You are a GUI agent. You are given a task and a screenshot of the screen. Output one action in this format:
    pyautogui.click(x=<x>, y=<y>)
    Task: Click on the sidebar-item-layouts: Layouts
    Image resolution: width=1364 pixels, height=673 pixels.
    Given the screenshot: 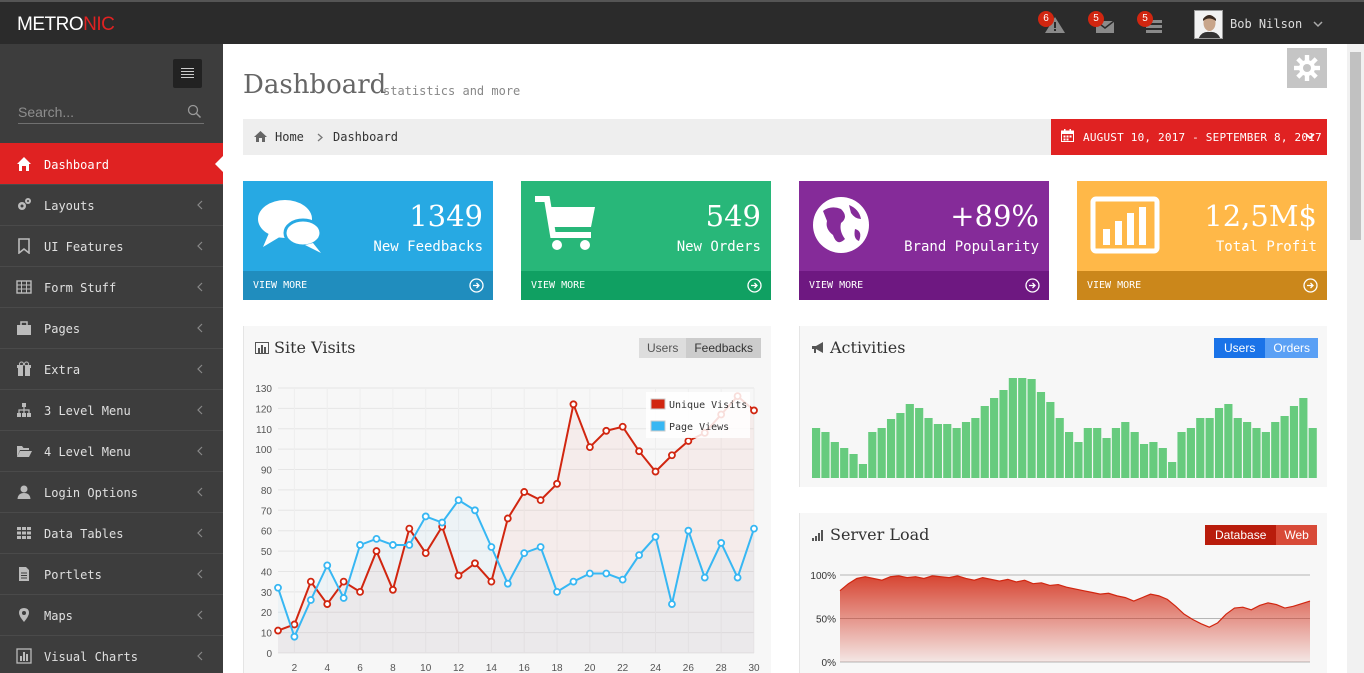 What is the action you would take?
    pyautogui.click(x=111, y=204)
    